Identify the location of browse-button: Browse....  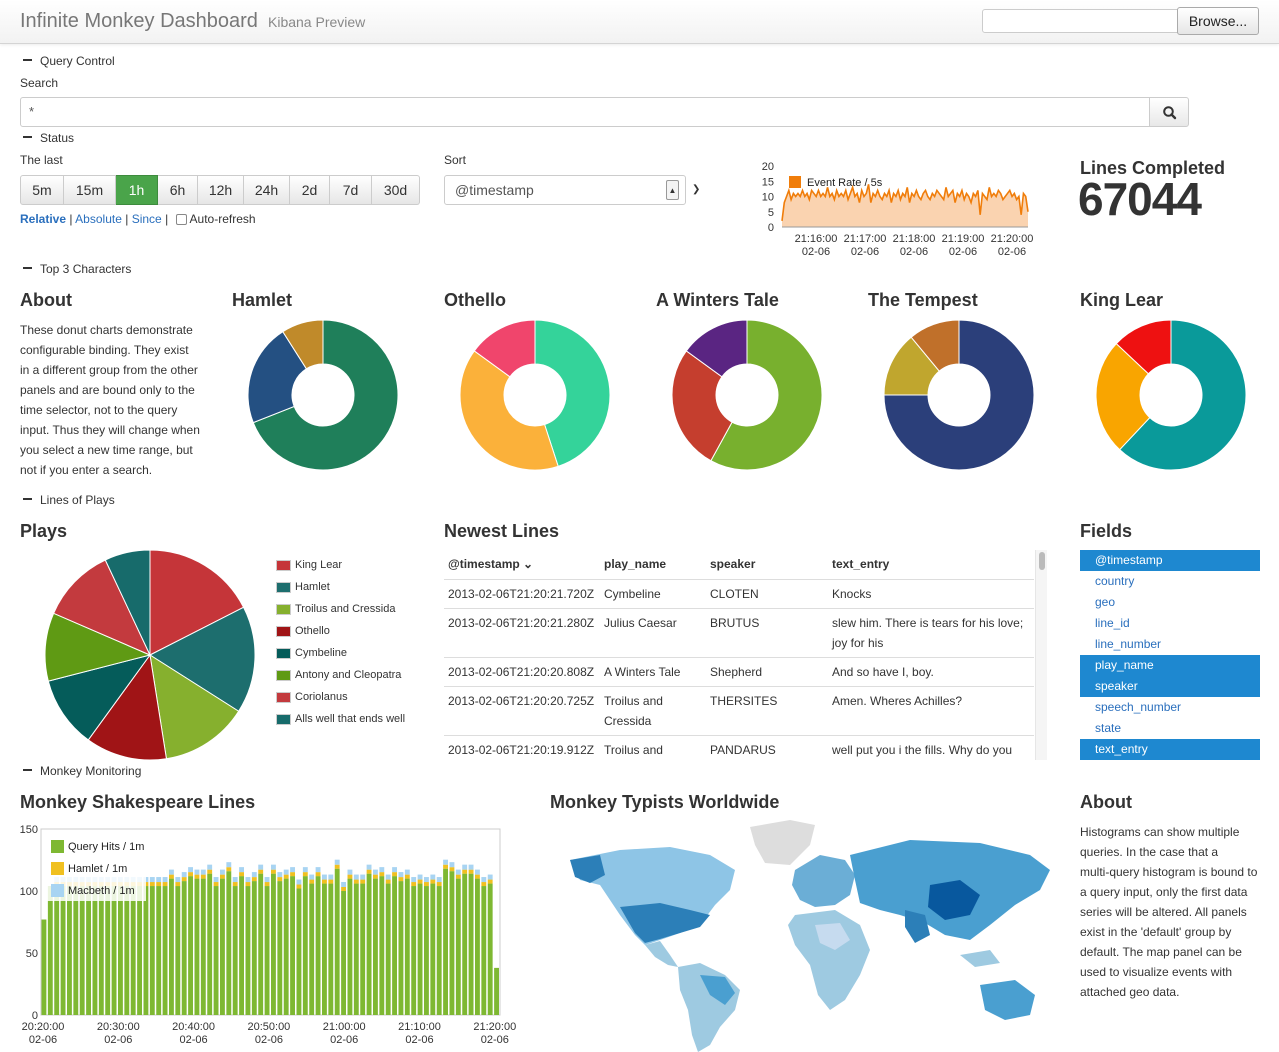
(1218, 21).